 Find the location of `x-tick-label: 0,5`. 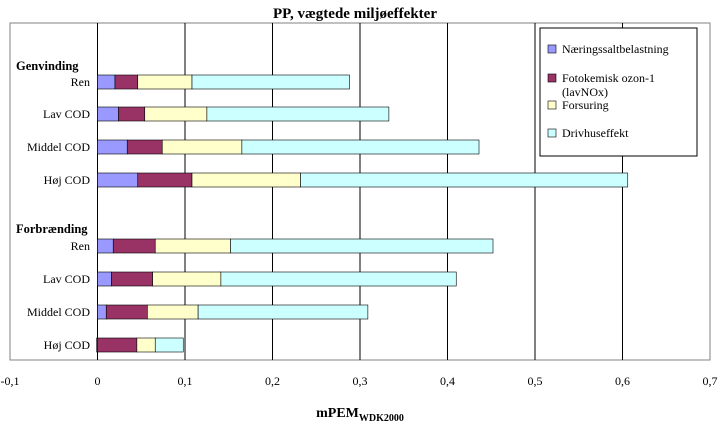

x-tick-label: 0,5 is located at coordinates (535, 381).